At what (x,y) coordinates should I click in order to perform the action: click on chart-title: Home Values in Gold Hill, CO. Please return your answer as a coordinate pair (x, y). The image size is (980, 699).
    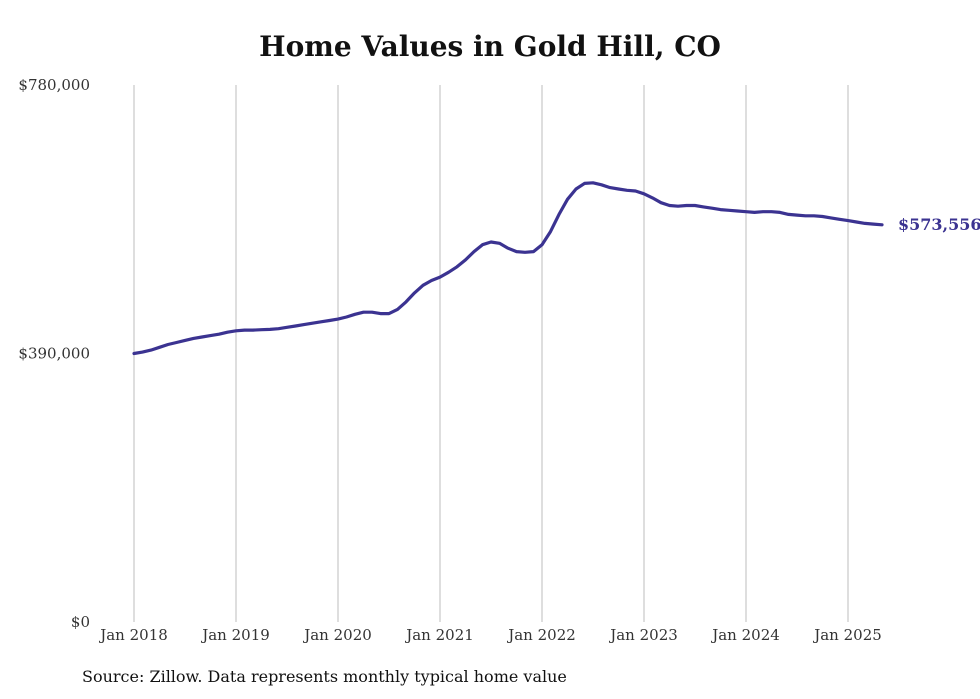
    Looking at the image, I should click on (490, 46).